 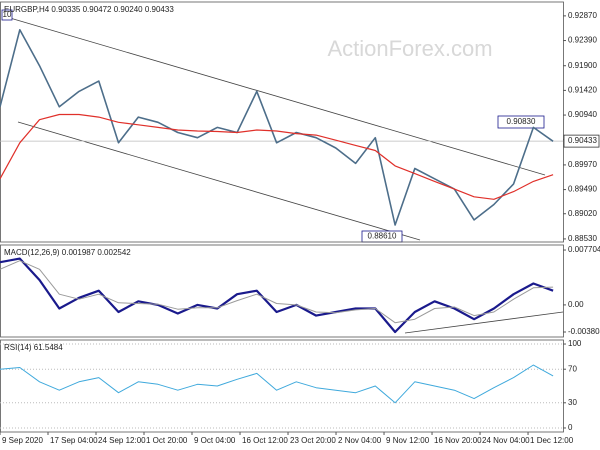 I want to click on x-tick-label: 1 Oct 20:00, so click(x=167, y=440).